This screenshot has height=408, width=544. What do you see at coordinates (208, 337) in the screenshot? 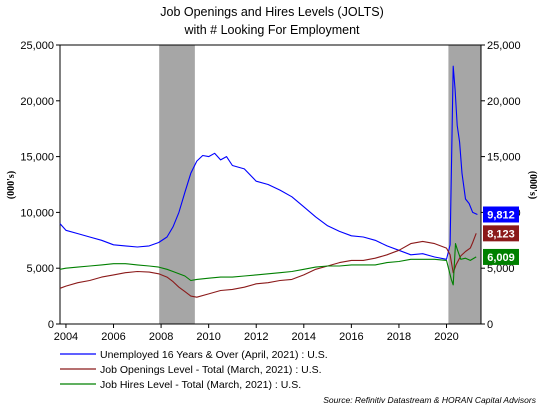
I see `x-tick-label-3: 2010` at bounding box center [208, 337].